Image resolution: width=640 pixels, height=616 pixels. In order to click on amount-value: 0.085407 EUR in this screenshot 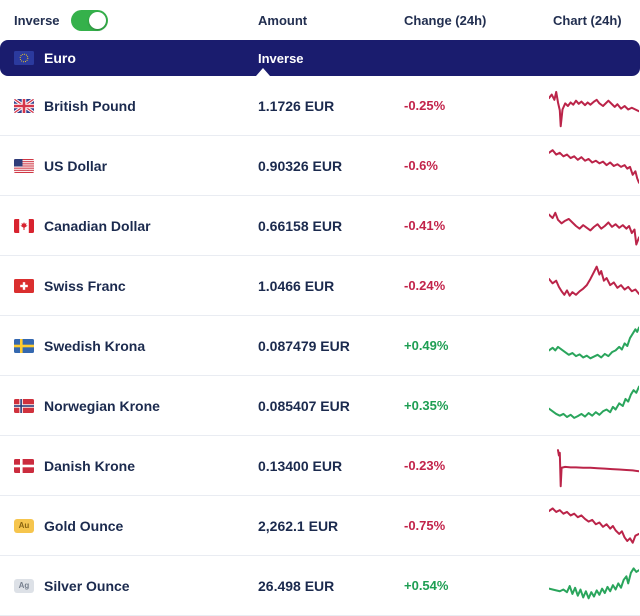, I will do `click(304, 405)`.